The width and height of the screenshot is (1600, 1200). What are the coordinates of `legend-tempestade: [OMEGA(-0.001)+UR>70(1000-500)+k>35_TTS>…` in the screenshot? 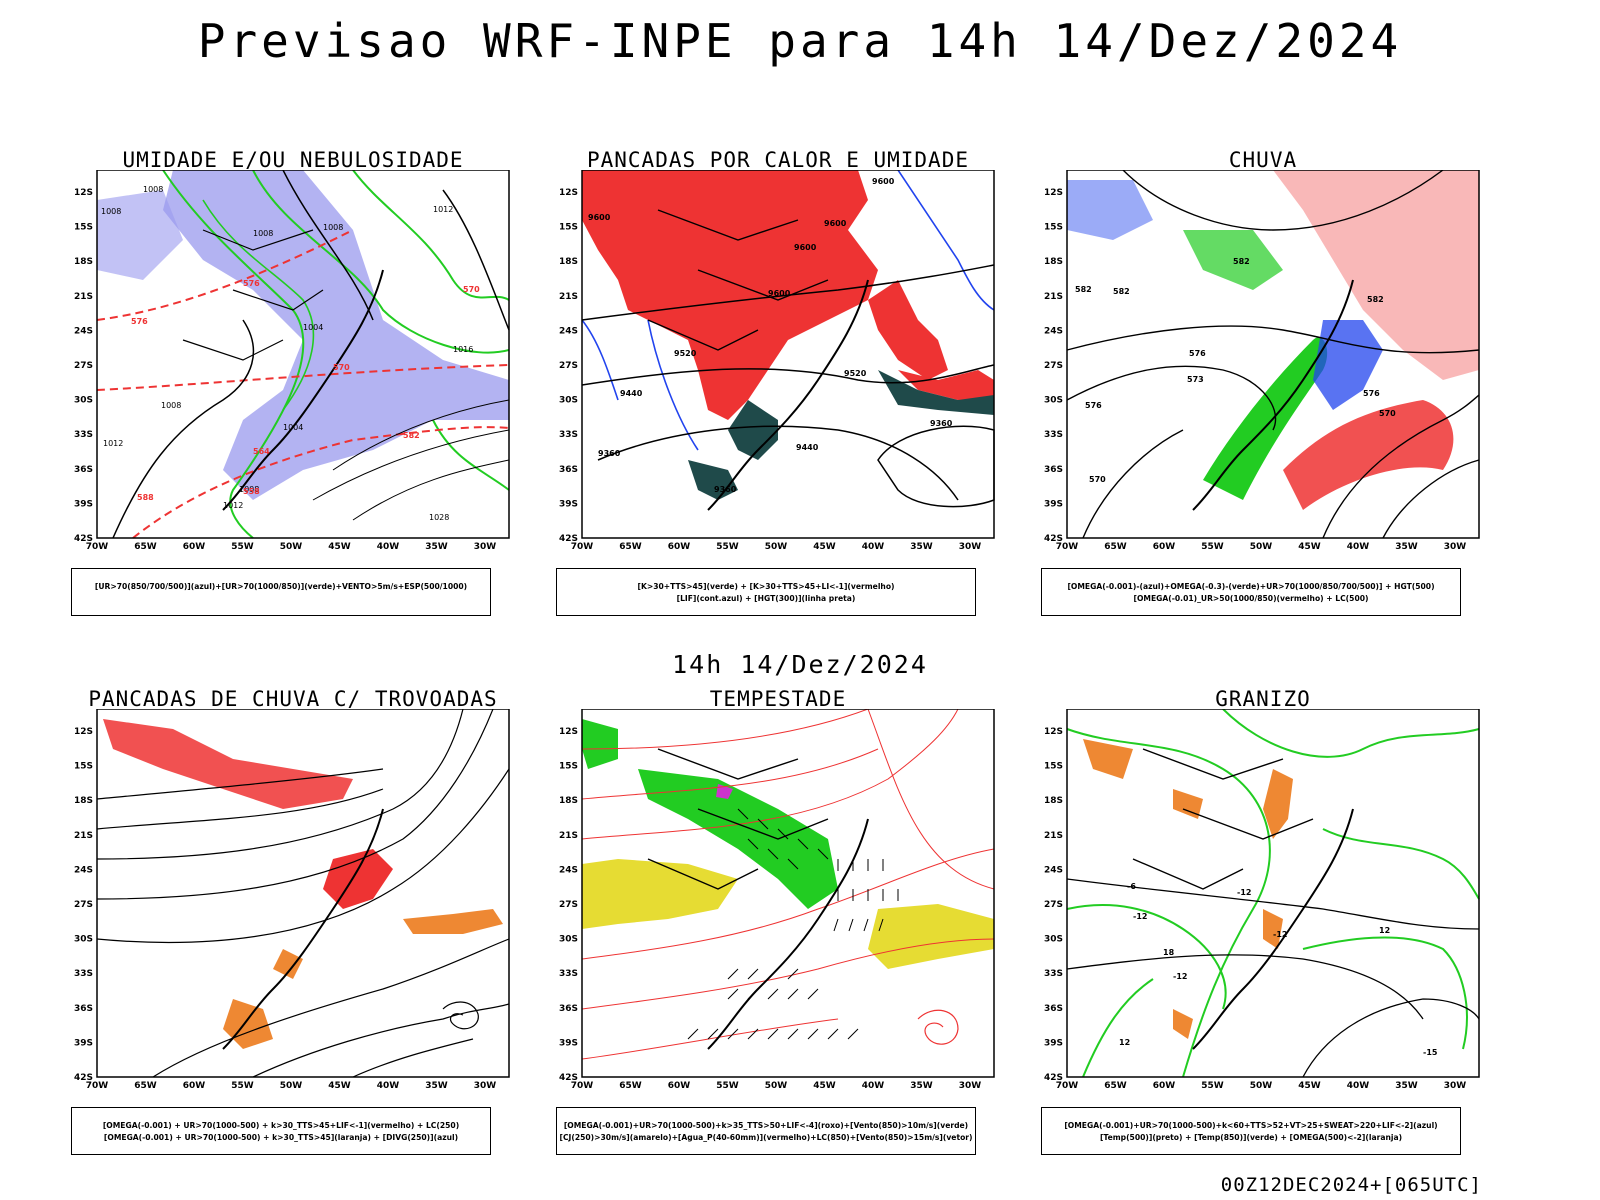 It's located at (766, 1131).